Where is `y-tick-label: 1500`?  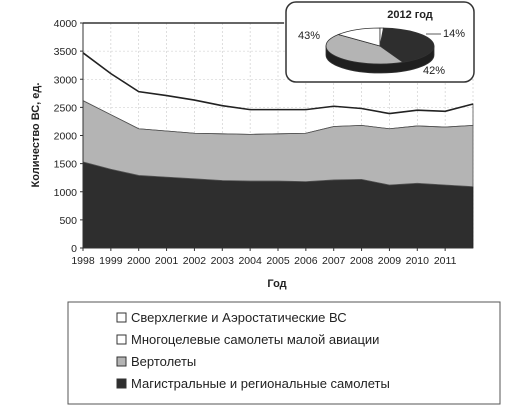 y-tick-label: 1500 is located at coordinates (66, 165).